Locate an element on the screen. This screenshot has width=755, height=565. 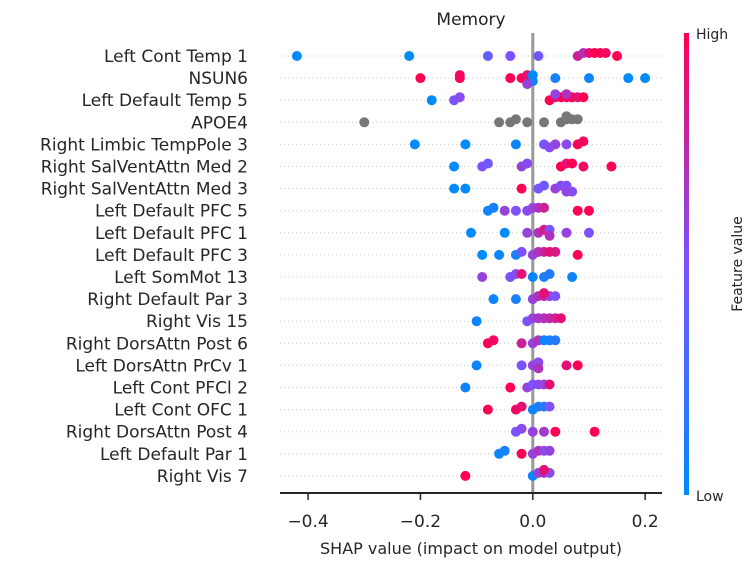
feature-label: Right Limbic TempPole 3 is located at coordinates (144, 145).